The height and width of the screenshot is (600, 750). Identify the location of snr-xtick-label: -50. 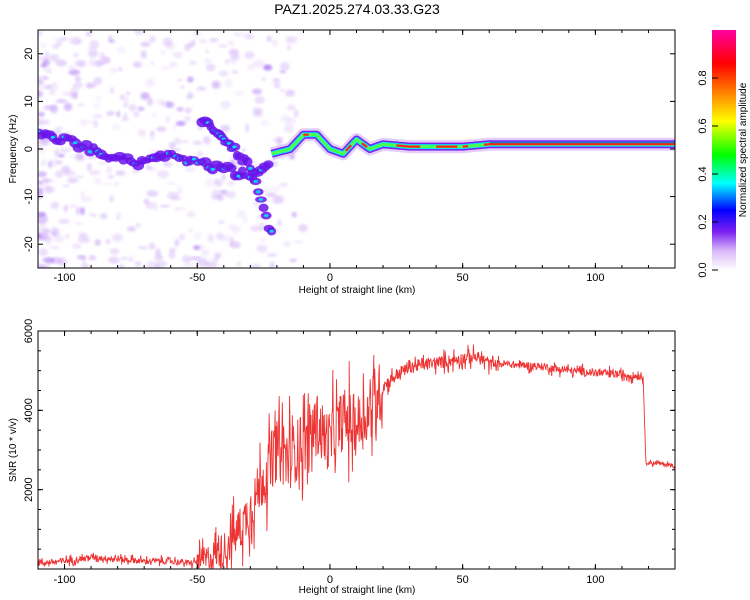
(197, 580).